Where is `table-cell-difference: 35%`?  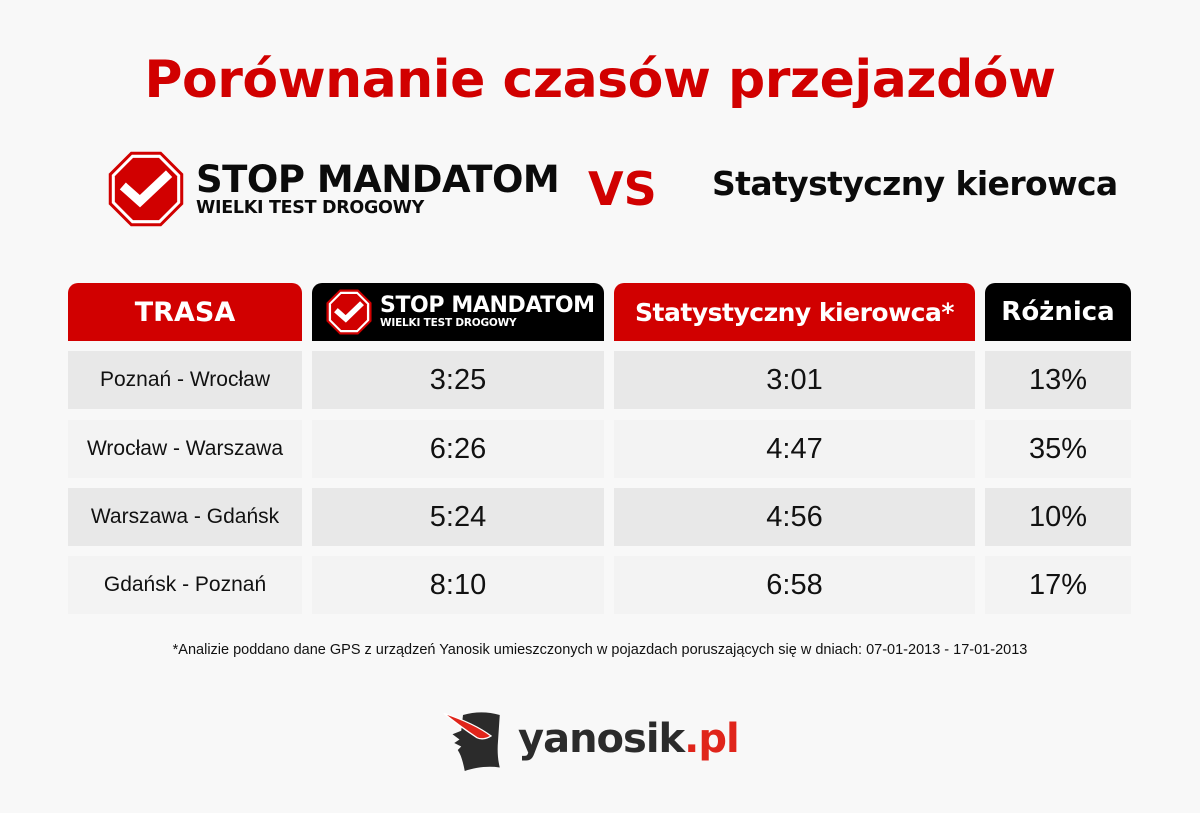
table-cell-difference: 35% is located at coordinates (1058, 449).